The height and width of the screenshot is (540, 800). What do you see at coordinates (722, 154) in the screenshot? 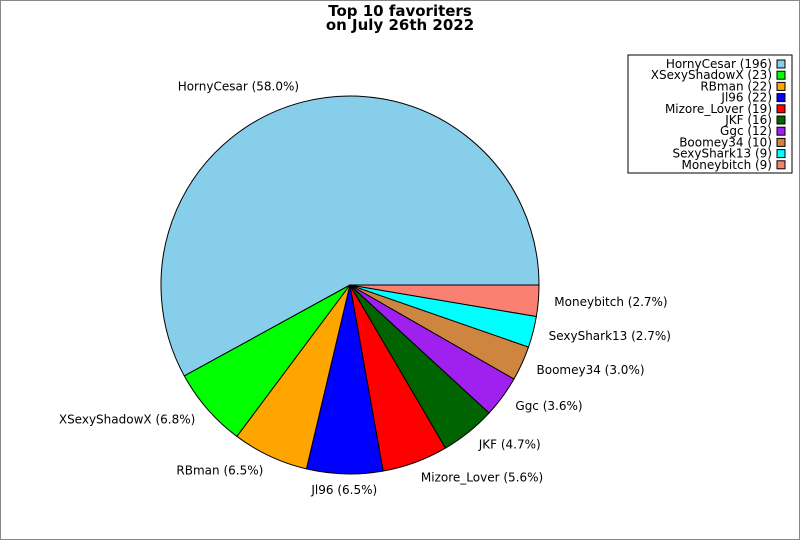
I see `legend-entry-sexyshark13: SexyShark13 (9)` at bounding box center [722, 154].